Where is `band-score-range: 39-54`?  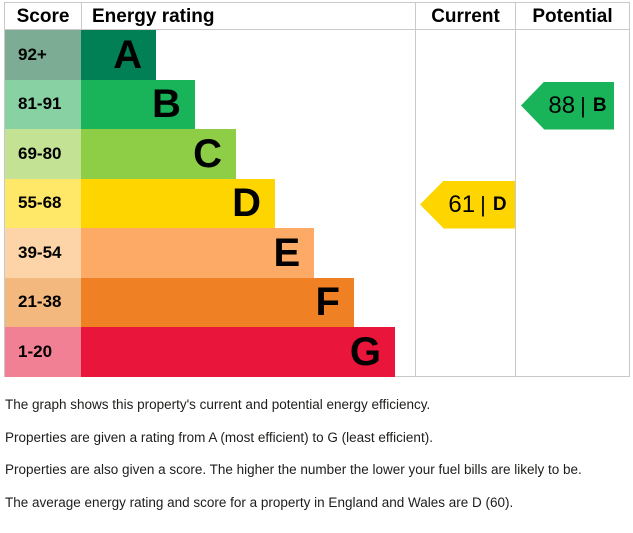 band-score-range: 39-54 is located at coordinates (43, 253).